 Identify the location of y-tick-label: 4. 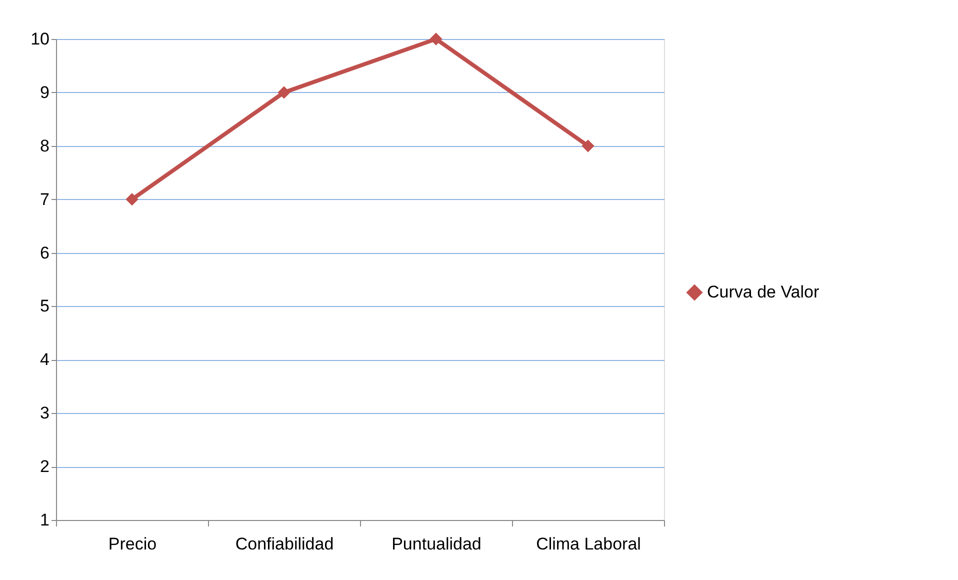
(45, 360).